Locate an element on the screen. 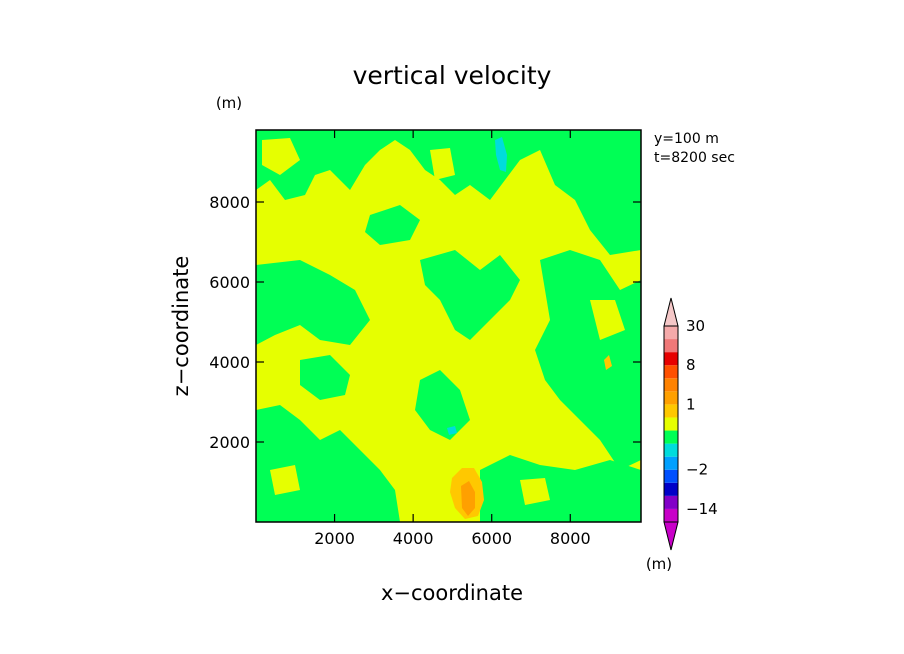 The width and height of the screenshot is (904, 654). contour-neg-center is located at coordinates (325, 377).